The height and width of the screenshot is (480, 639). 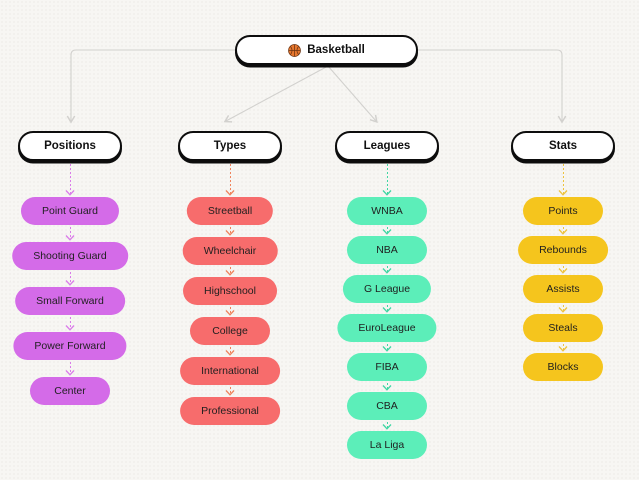 I want to click on leaf-node-small-forward: Small Forward, so click(x=70, y=301).